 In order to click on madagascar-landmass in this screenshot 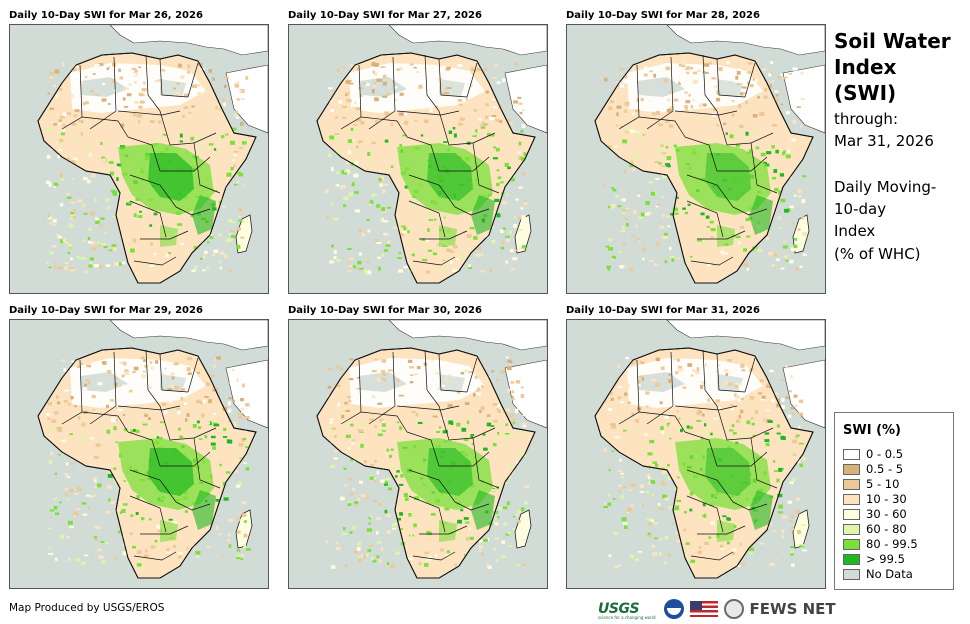, I will do `click(244, 234)`.